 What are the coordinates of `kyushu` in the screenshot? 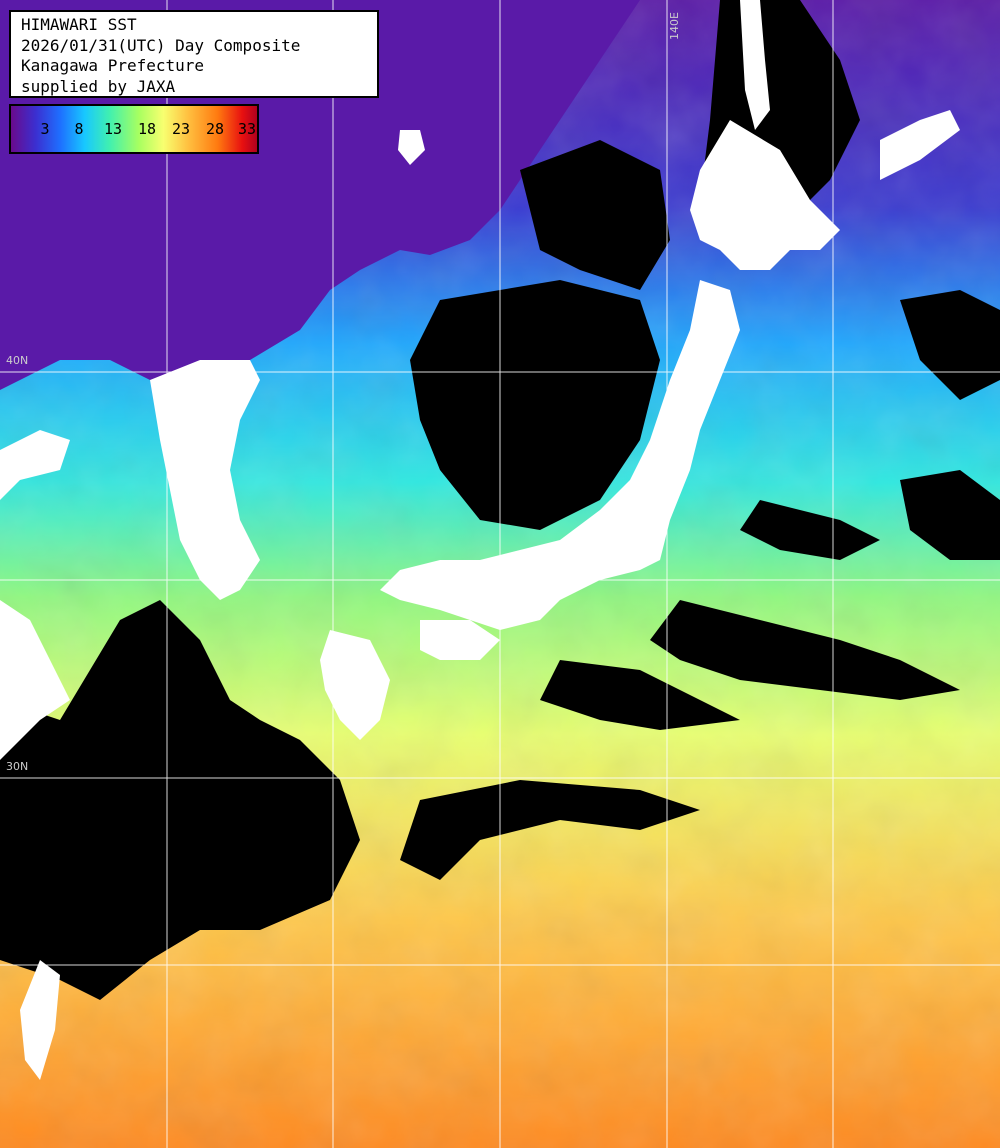 It's located at (355, 685).